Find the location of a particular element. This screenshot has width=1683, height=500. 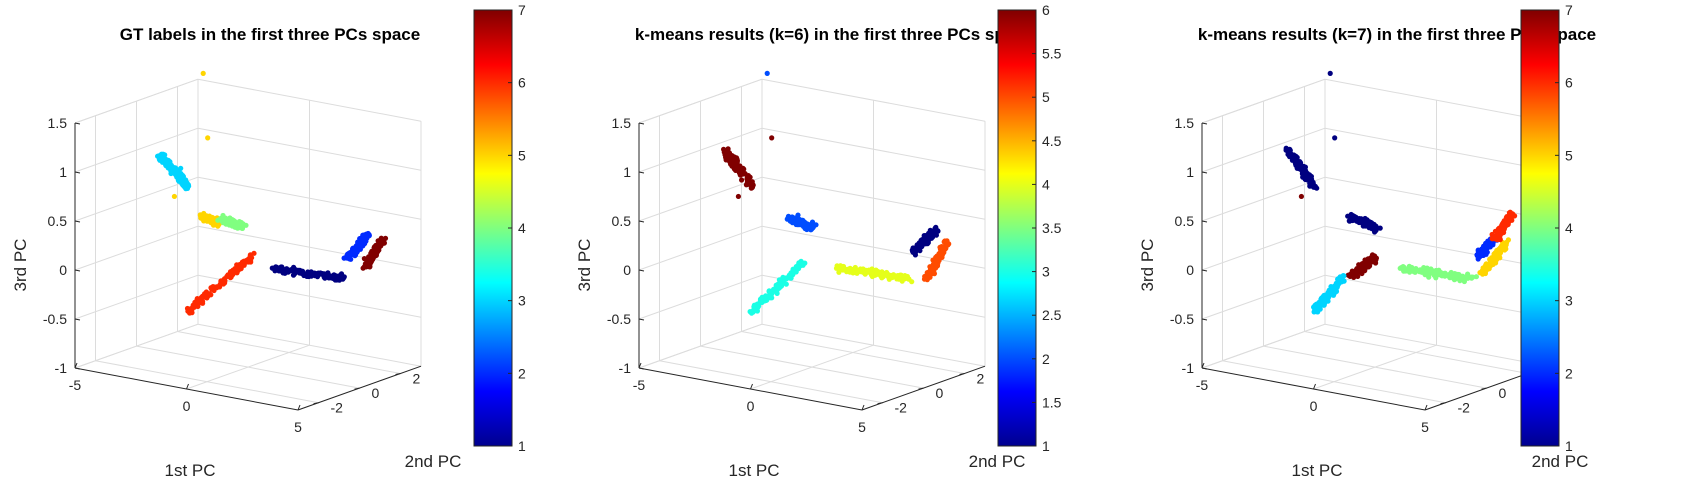

colorbar-gradient is located at coordinates (493, 228).